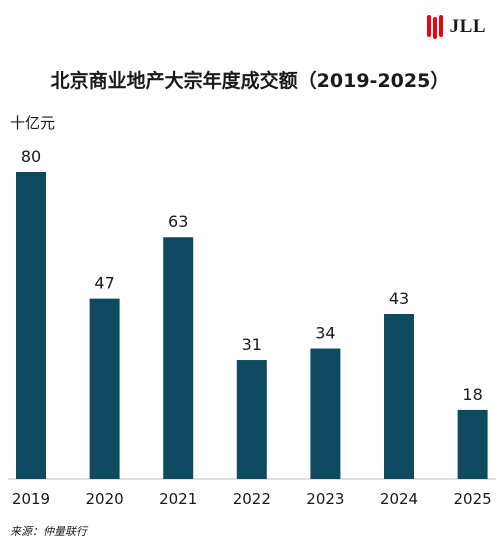 The image size is (500, 550). I want to click on data-label-2022: 31, so click(252, 344).